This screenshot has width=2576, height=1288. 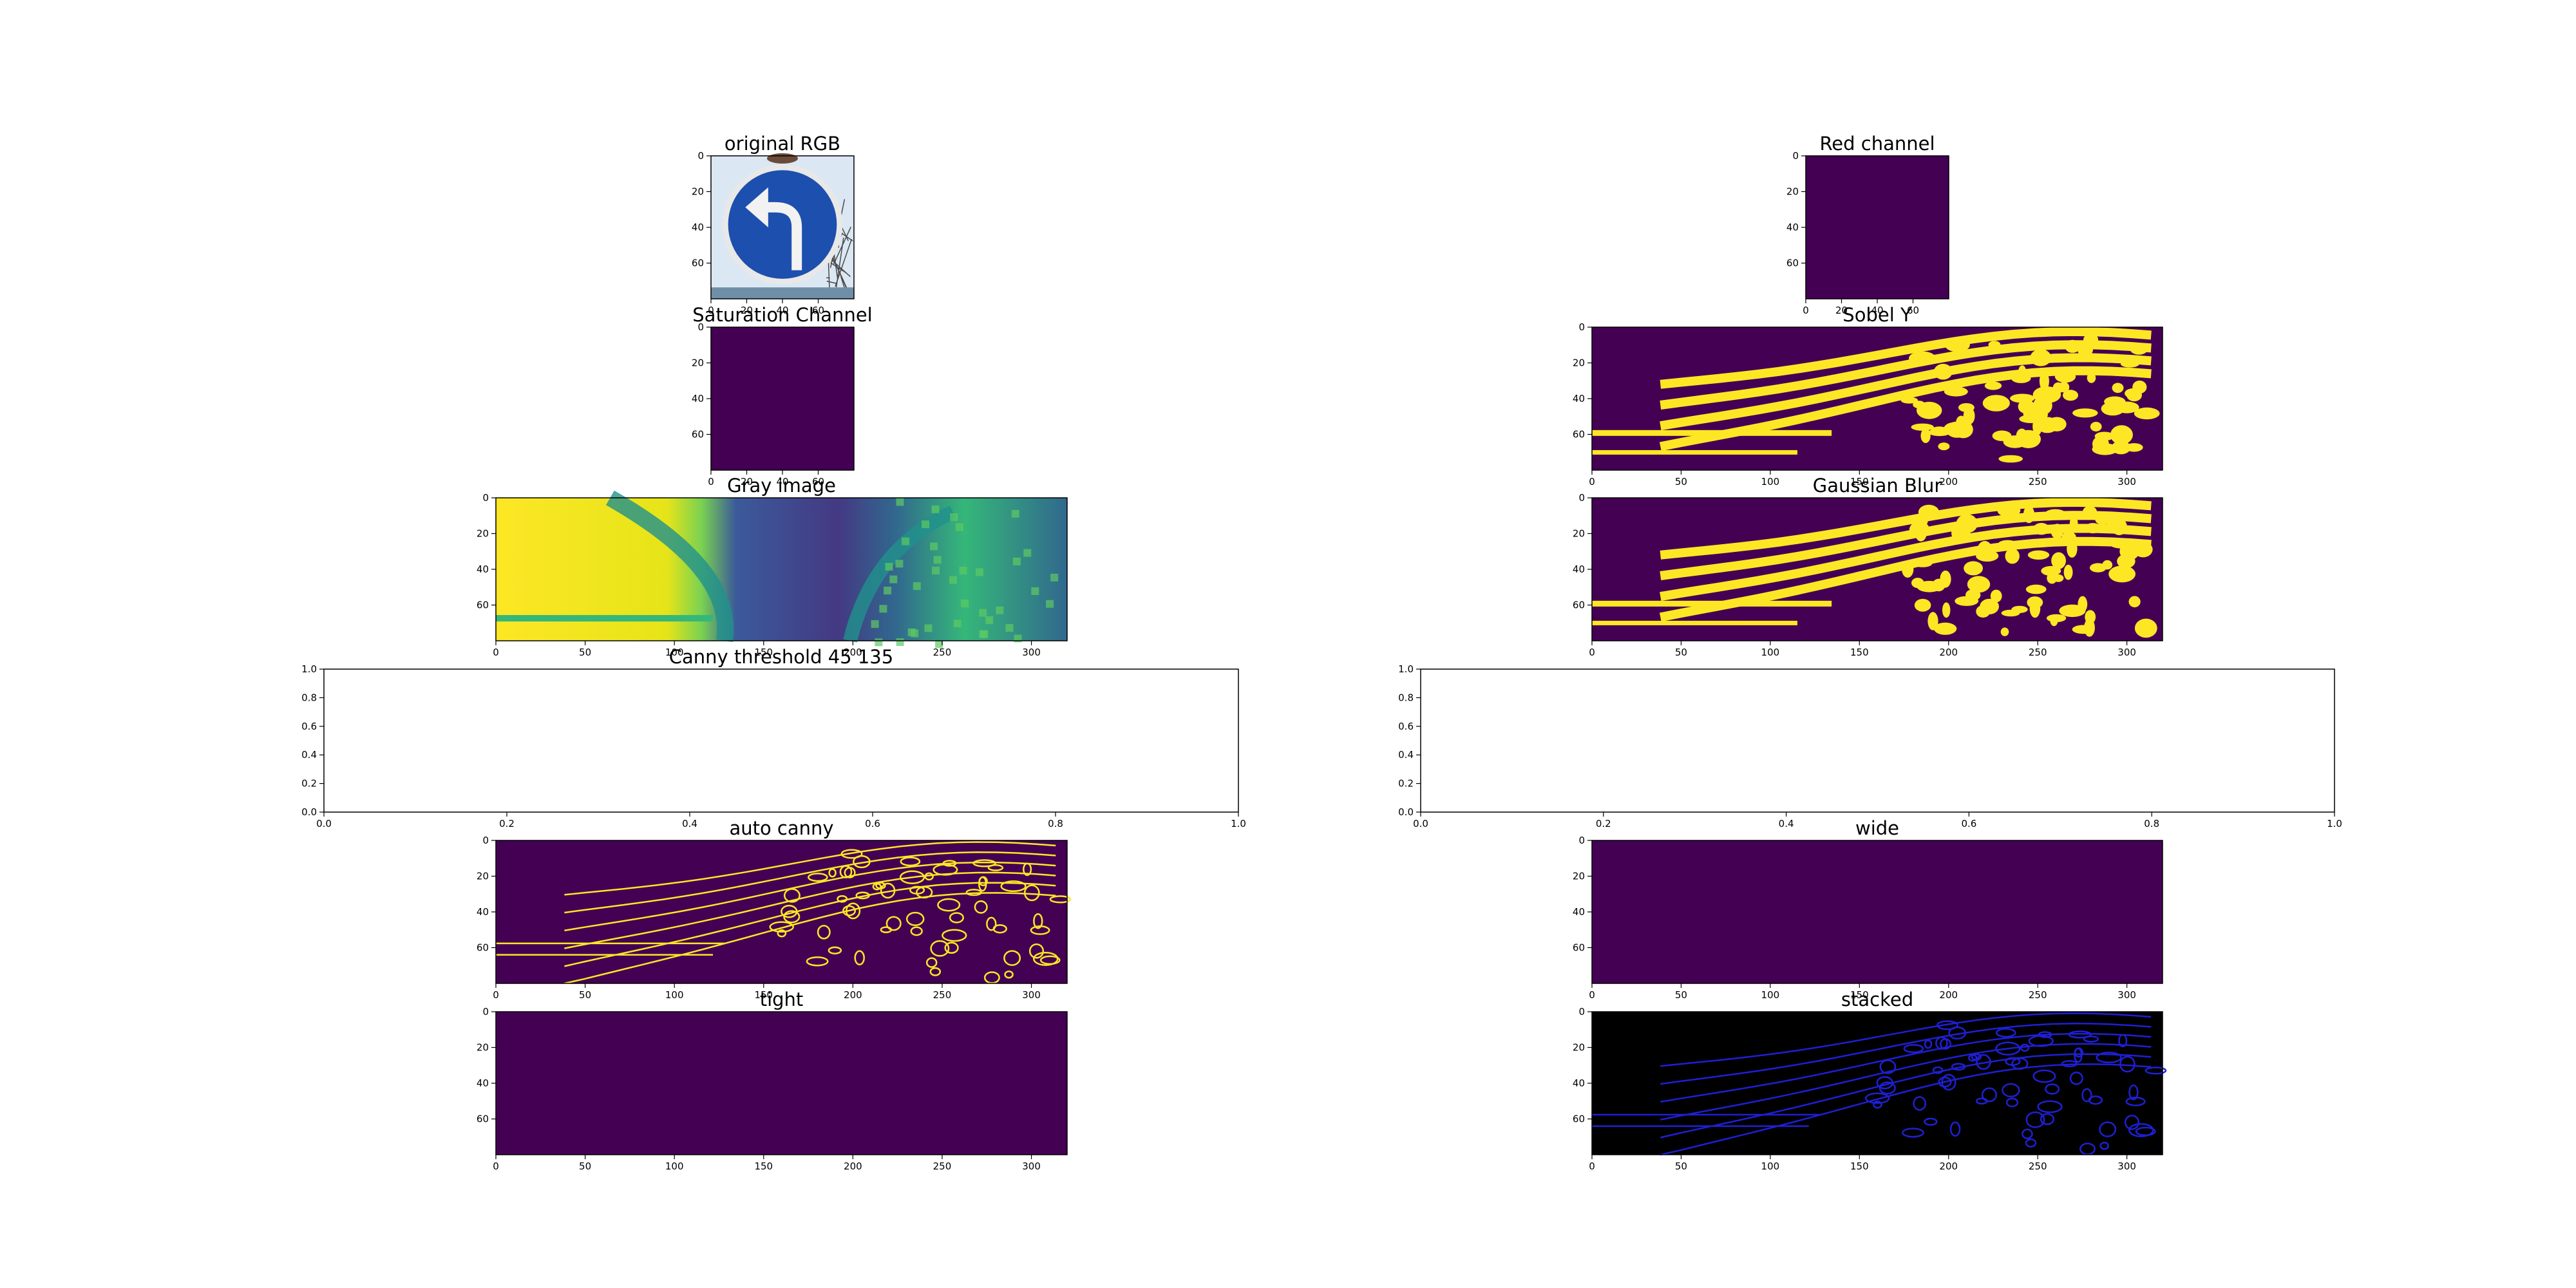 What do you see at coordinates (669, 566) in the screenshot?
I see `sign-edge` at bounding box center [669, 566].